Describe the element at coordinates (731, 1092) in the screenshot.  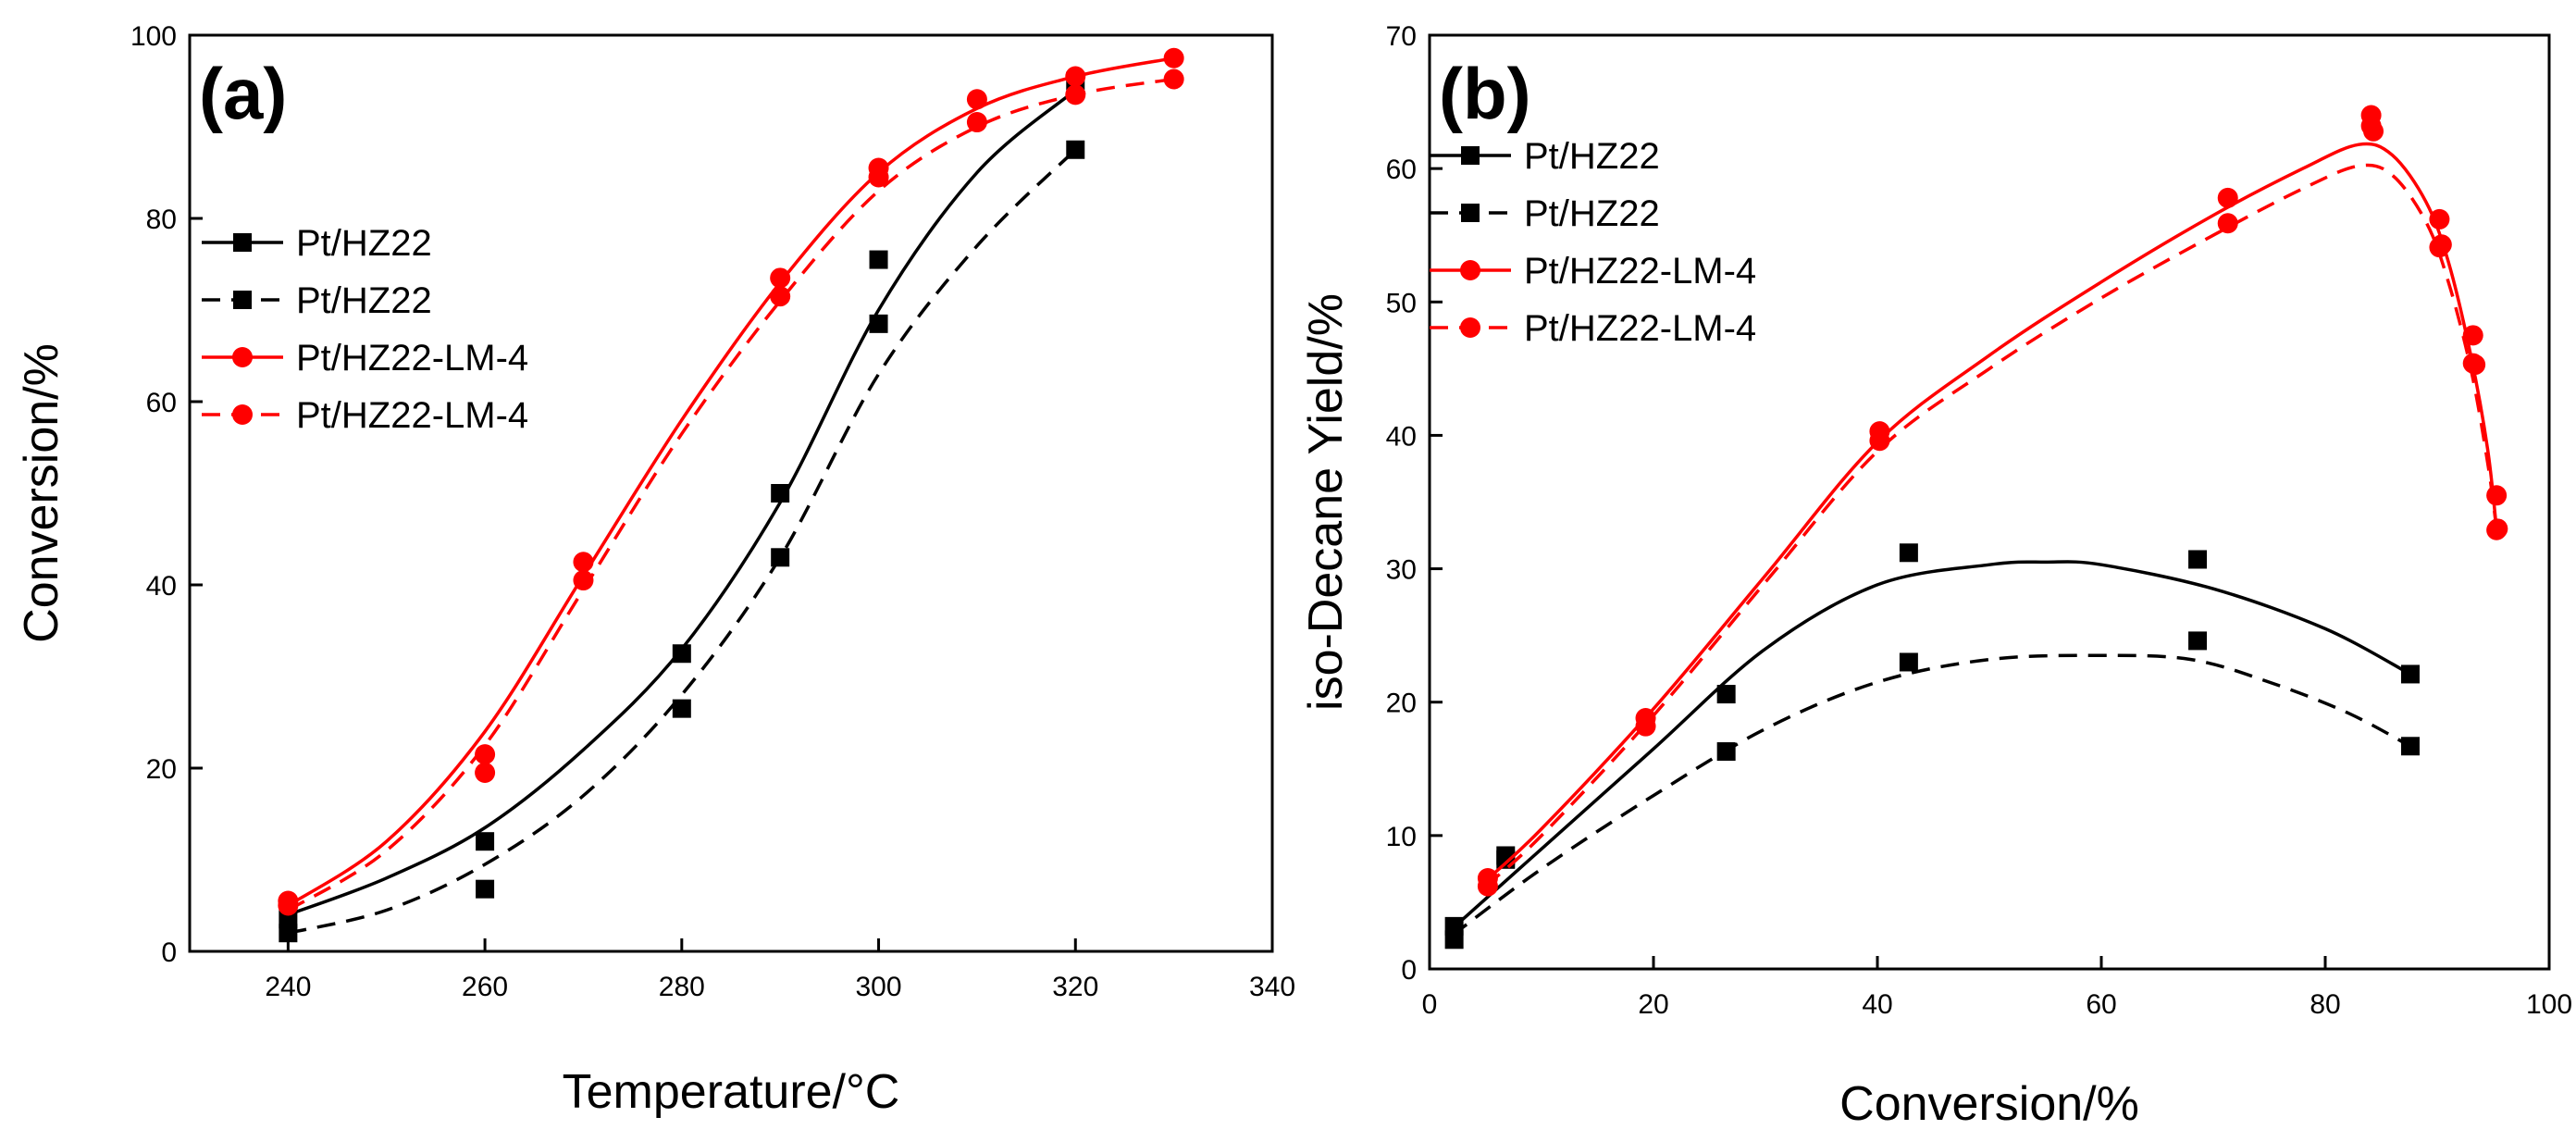
I see `x-axis-title-a: Temperature/°C` at that location.